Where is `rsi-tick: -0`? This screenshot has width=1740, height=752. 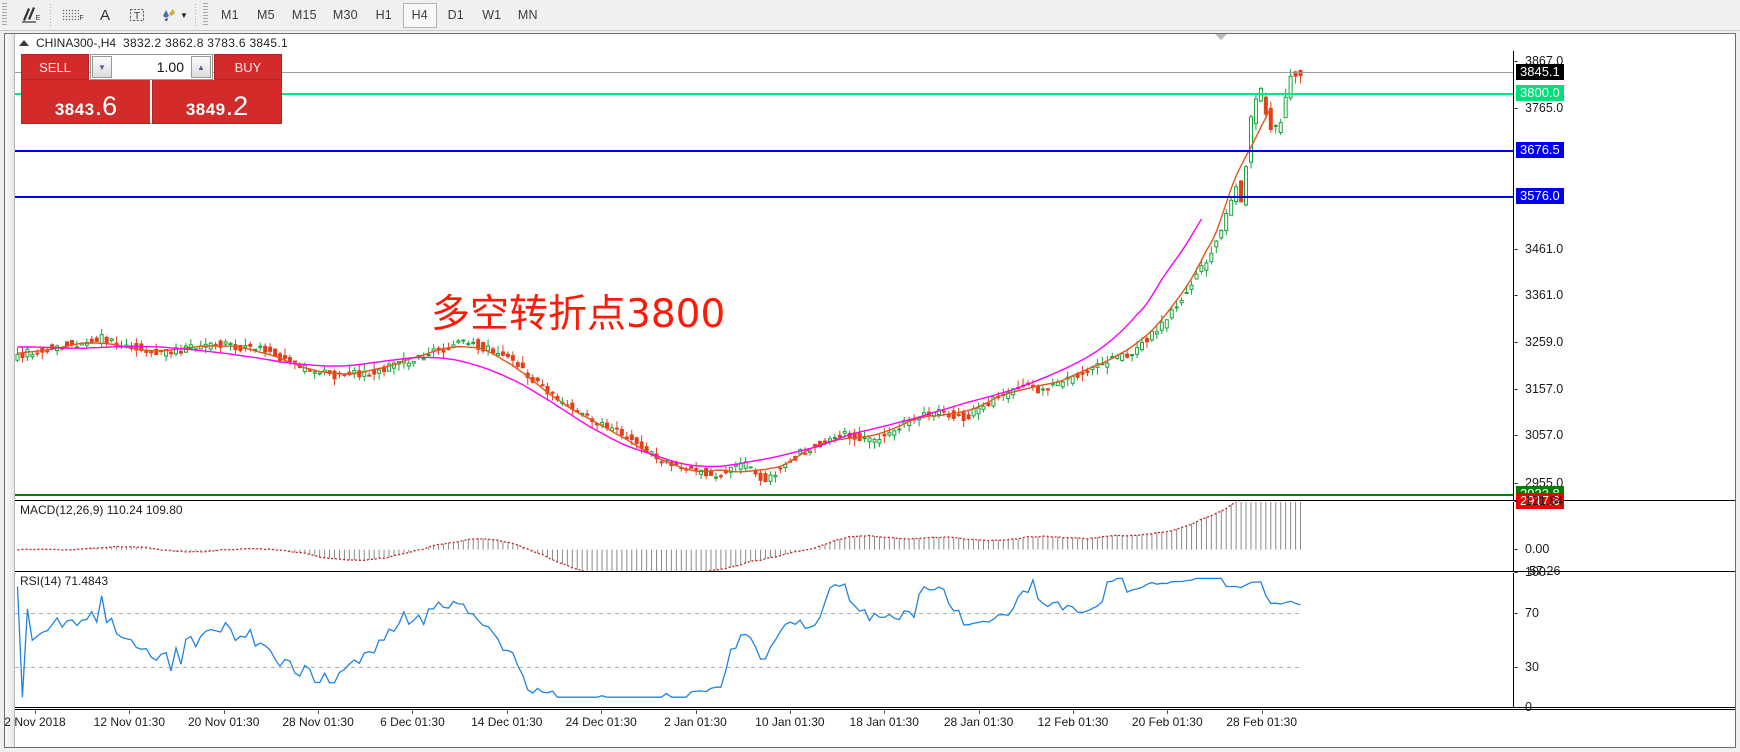
rsi-tick: -0 is located at coordinates (1523, 707).